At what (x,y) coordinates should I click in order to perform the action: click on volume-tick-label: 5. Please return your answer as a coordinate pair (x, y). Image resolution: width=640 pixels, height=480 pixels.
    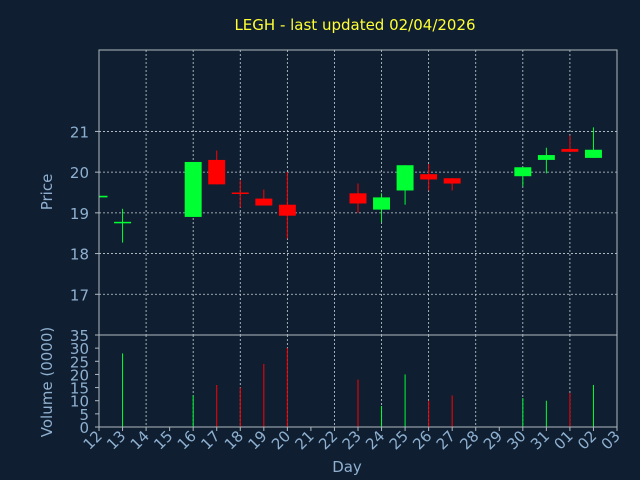
    Looking at the image, I should click on (84, 415).